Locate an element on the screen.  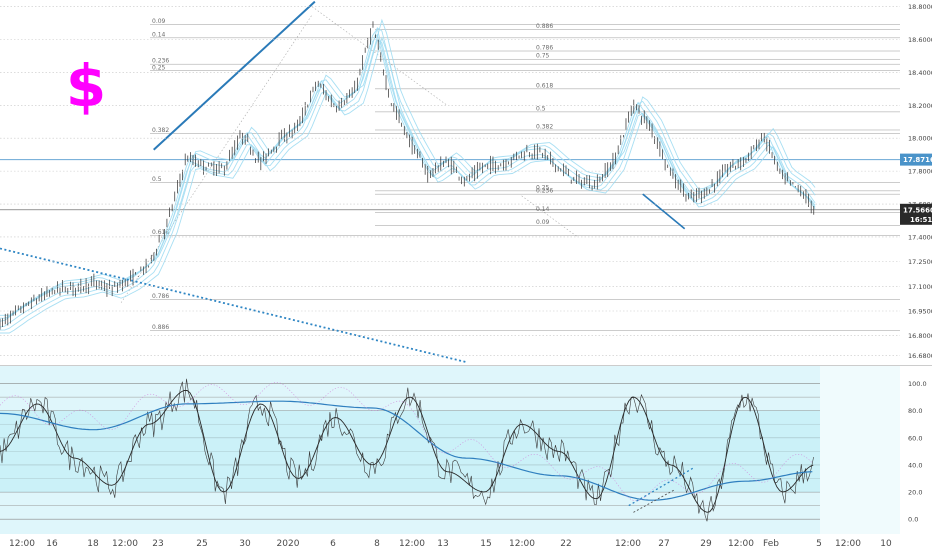
price-axis-label: 18.80000 is located at coordinates (920, 7).